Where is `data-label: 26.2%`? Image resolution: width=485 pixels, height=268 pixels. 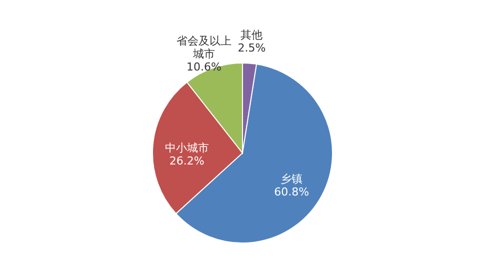 data-label: 26.2% is located at coordinates (186, 161).